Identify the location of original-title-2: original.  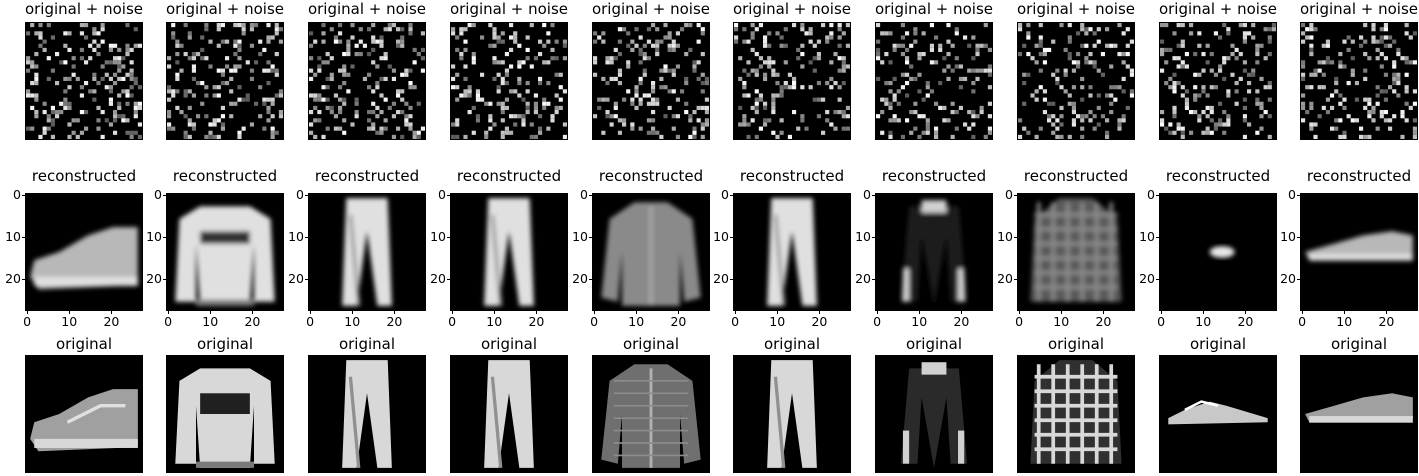
(367, 344).